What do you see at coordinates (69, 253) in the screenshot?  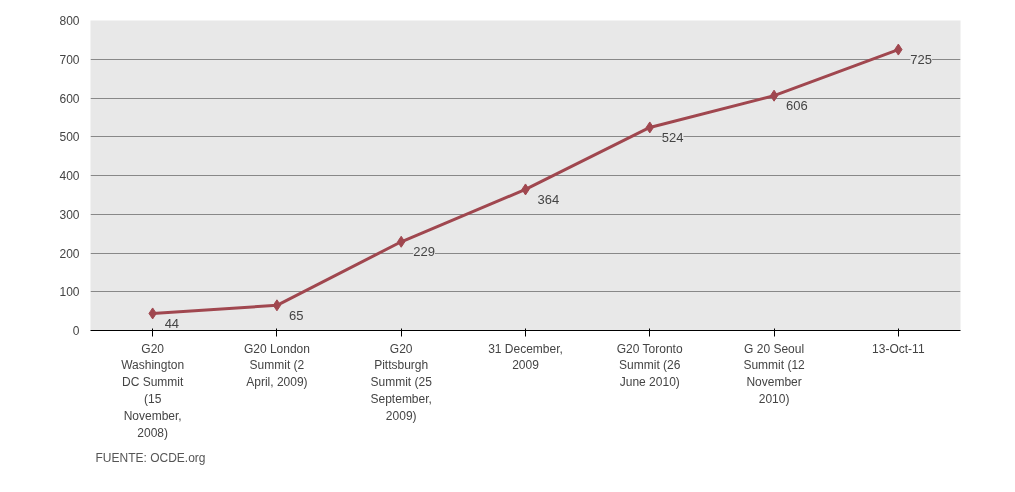 I see `y-tick-label: 200` at bounding box center [69, 253].